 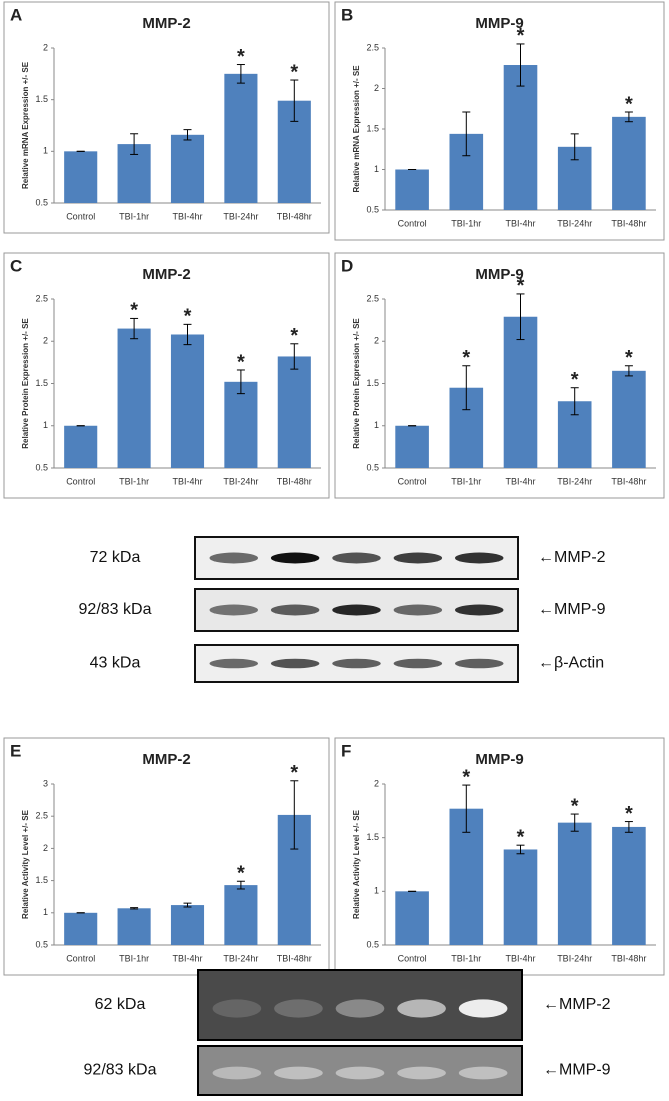 I want to click on band-size-label: 92/83 kDa, so click(x=115, y=609).